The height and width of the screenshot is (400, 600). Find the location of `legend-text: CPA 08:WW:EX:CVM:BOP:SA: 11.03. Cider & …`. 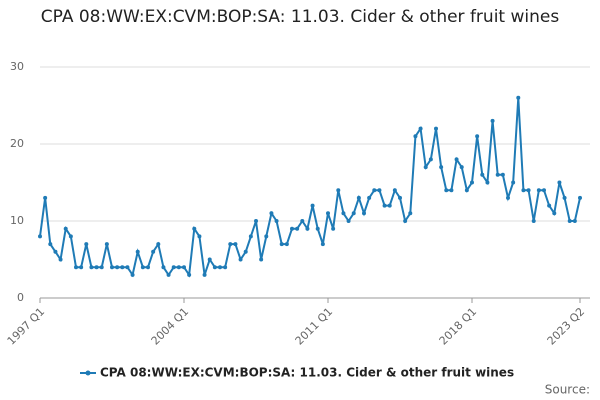

legend-text: CPA 08:WW:EX:CVM:BOP:SA: 11.03. Cider & … is located at coordinates (307, 373).